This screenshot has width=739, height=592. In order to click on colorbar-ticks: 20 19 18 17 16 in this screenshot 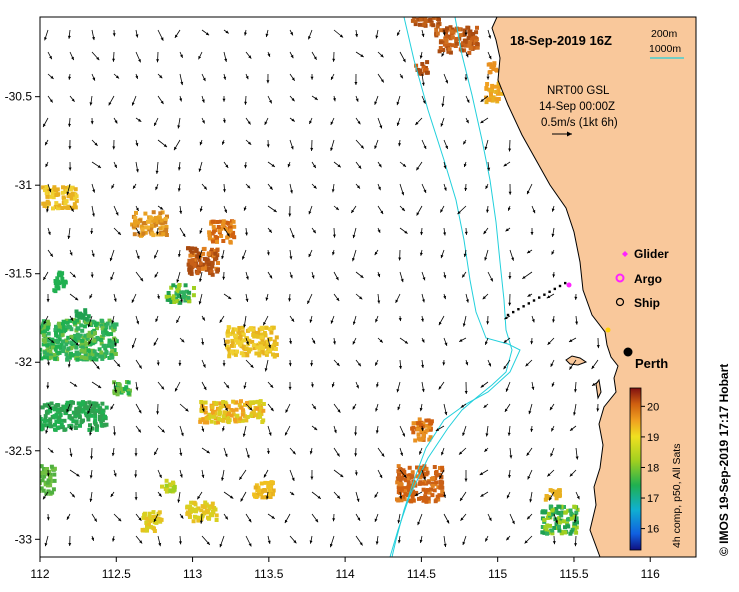, I will do `click(650, 468)`.